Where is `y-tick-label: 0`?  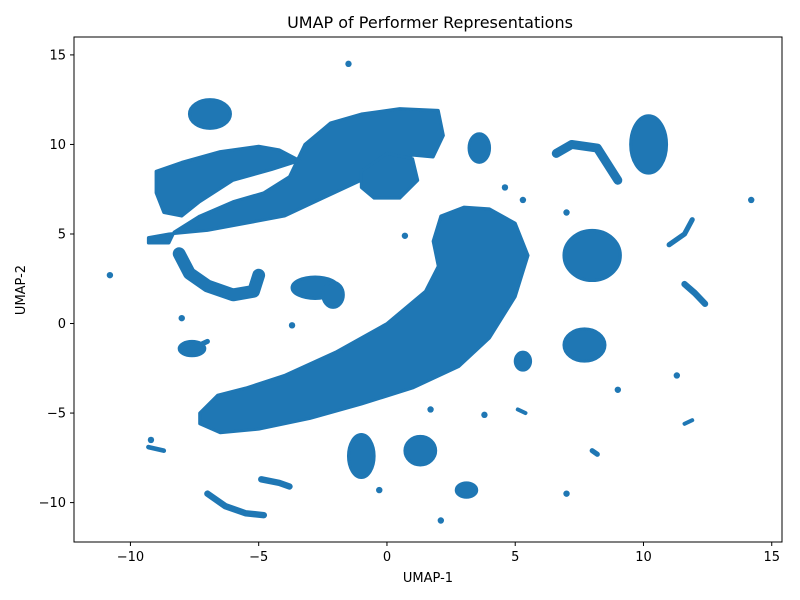
y-tick-label: 0 is located at coordinates (62, 324).